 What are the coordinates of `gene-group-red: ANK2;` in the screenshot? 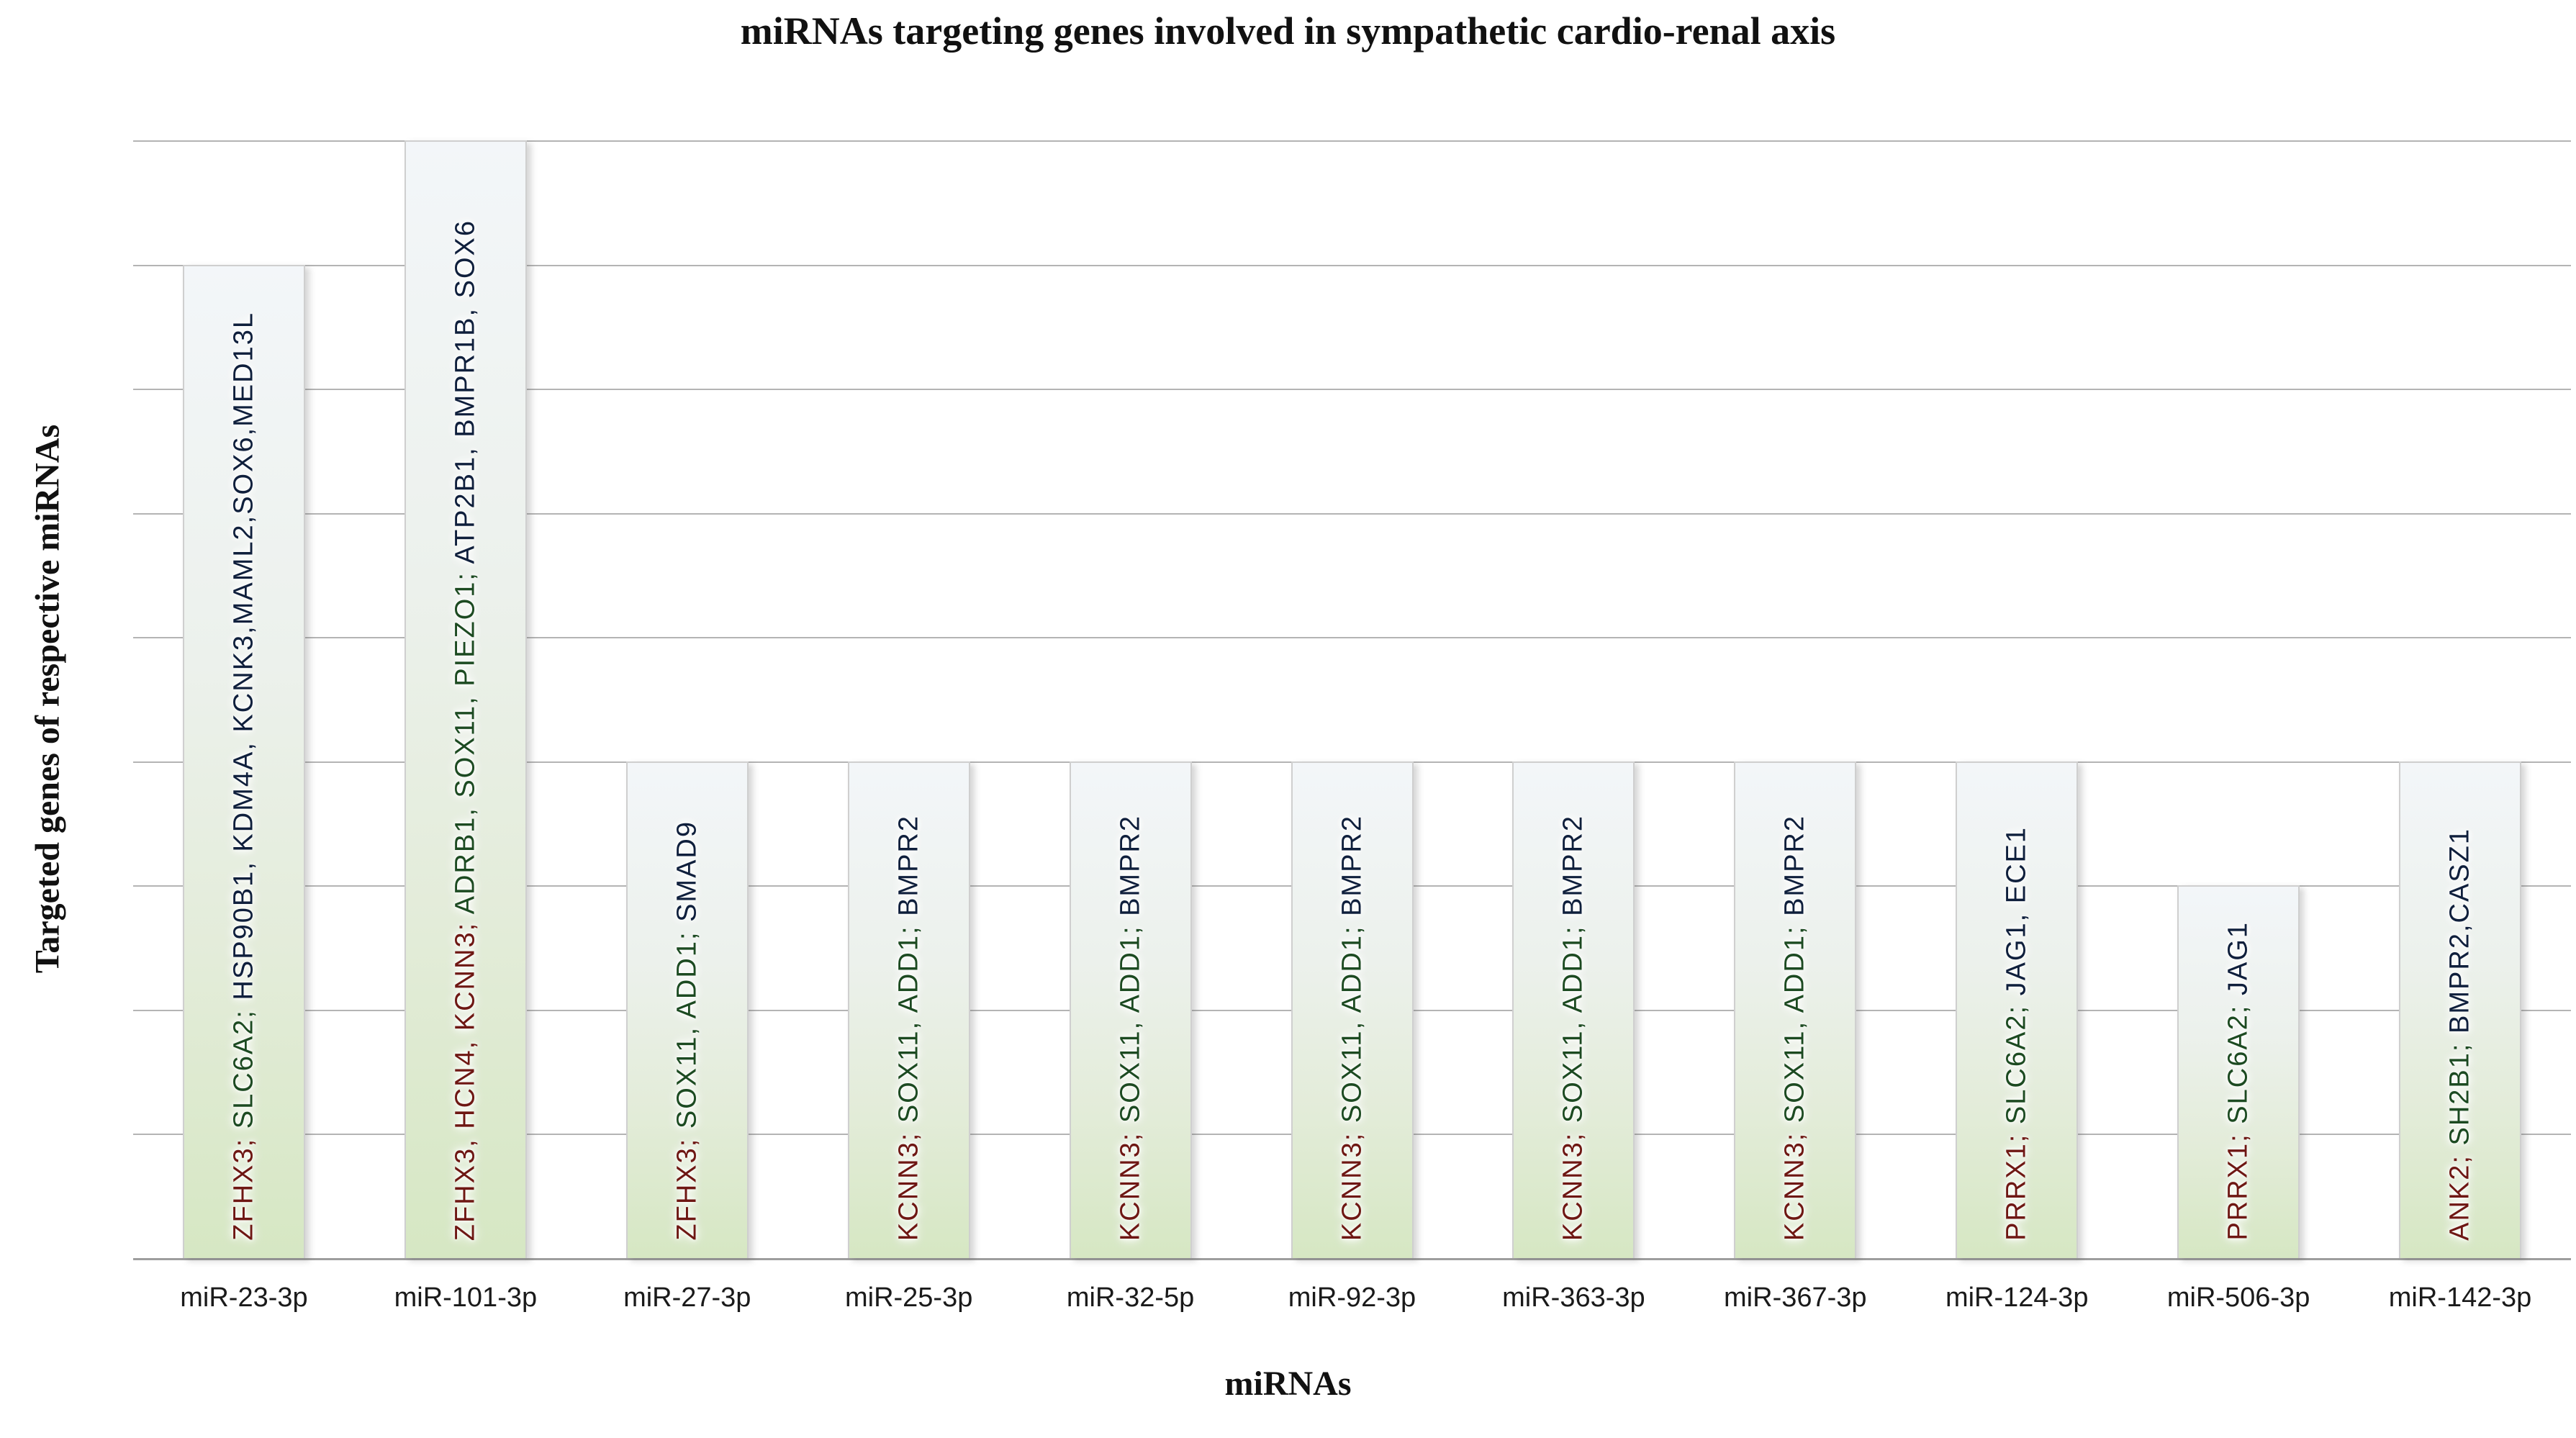 It's located at (2459, 1197).